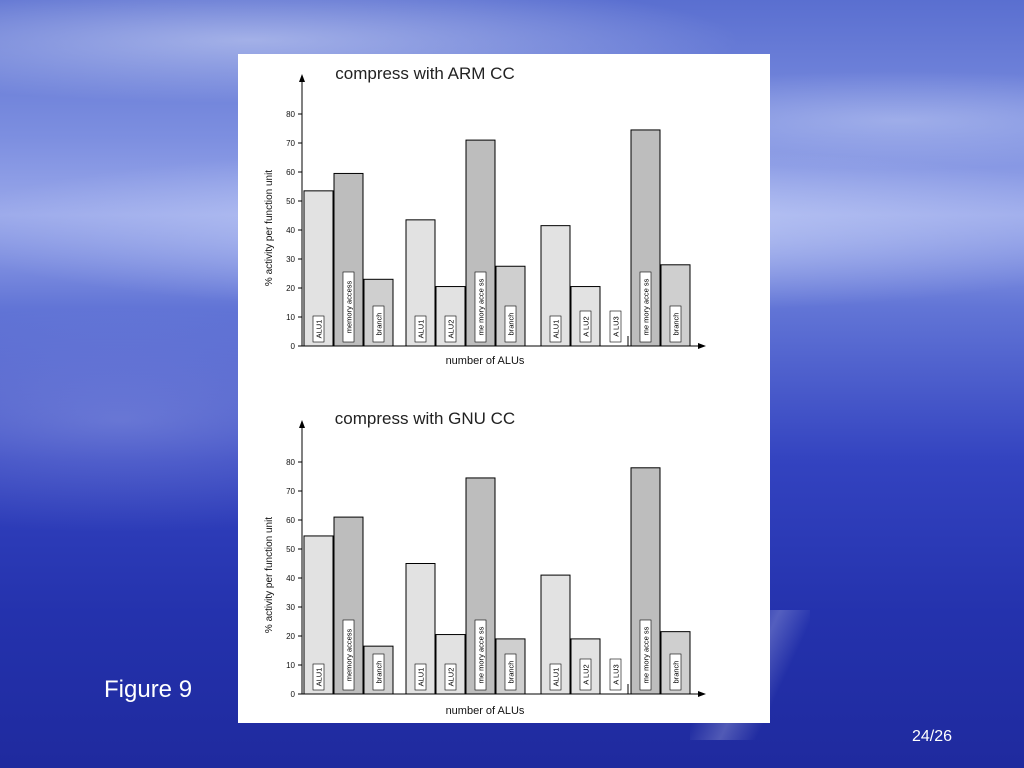 The image size is (1024, 768). I want to click on figure-label: Figure 9, so click(148, 689).